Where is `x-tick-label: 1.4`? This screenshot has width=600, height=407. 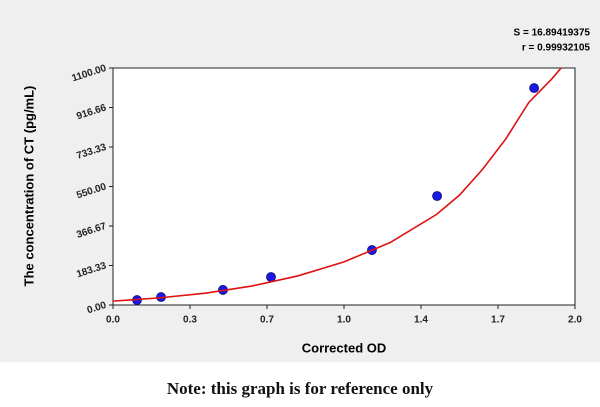
x-tick-label: 1.4 is located at coordinates (421, 320).